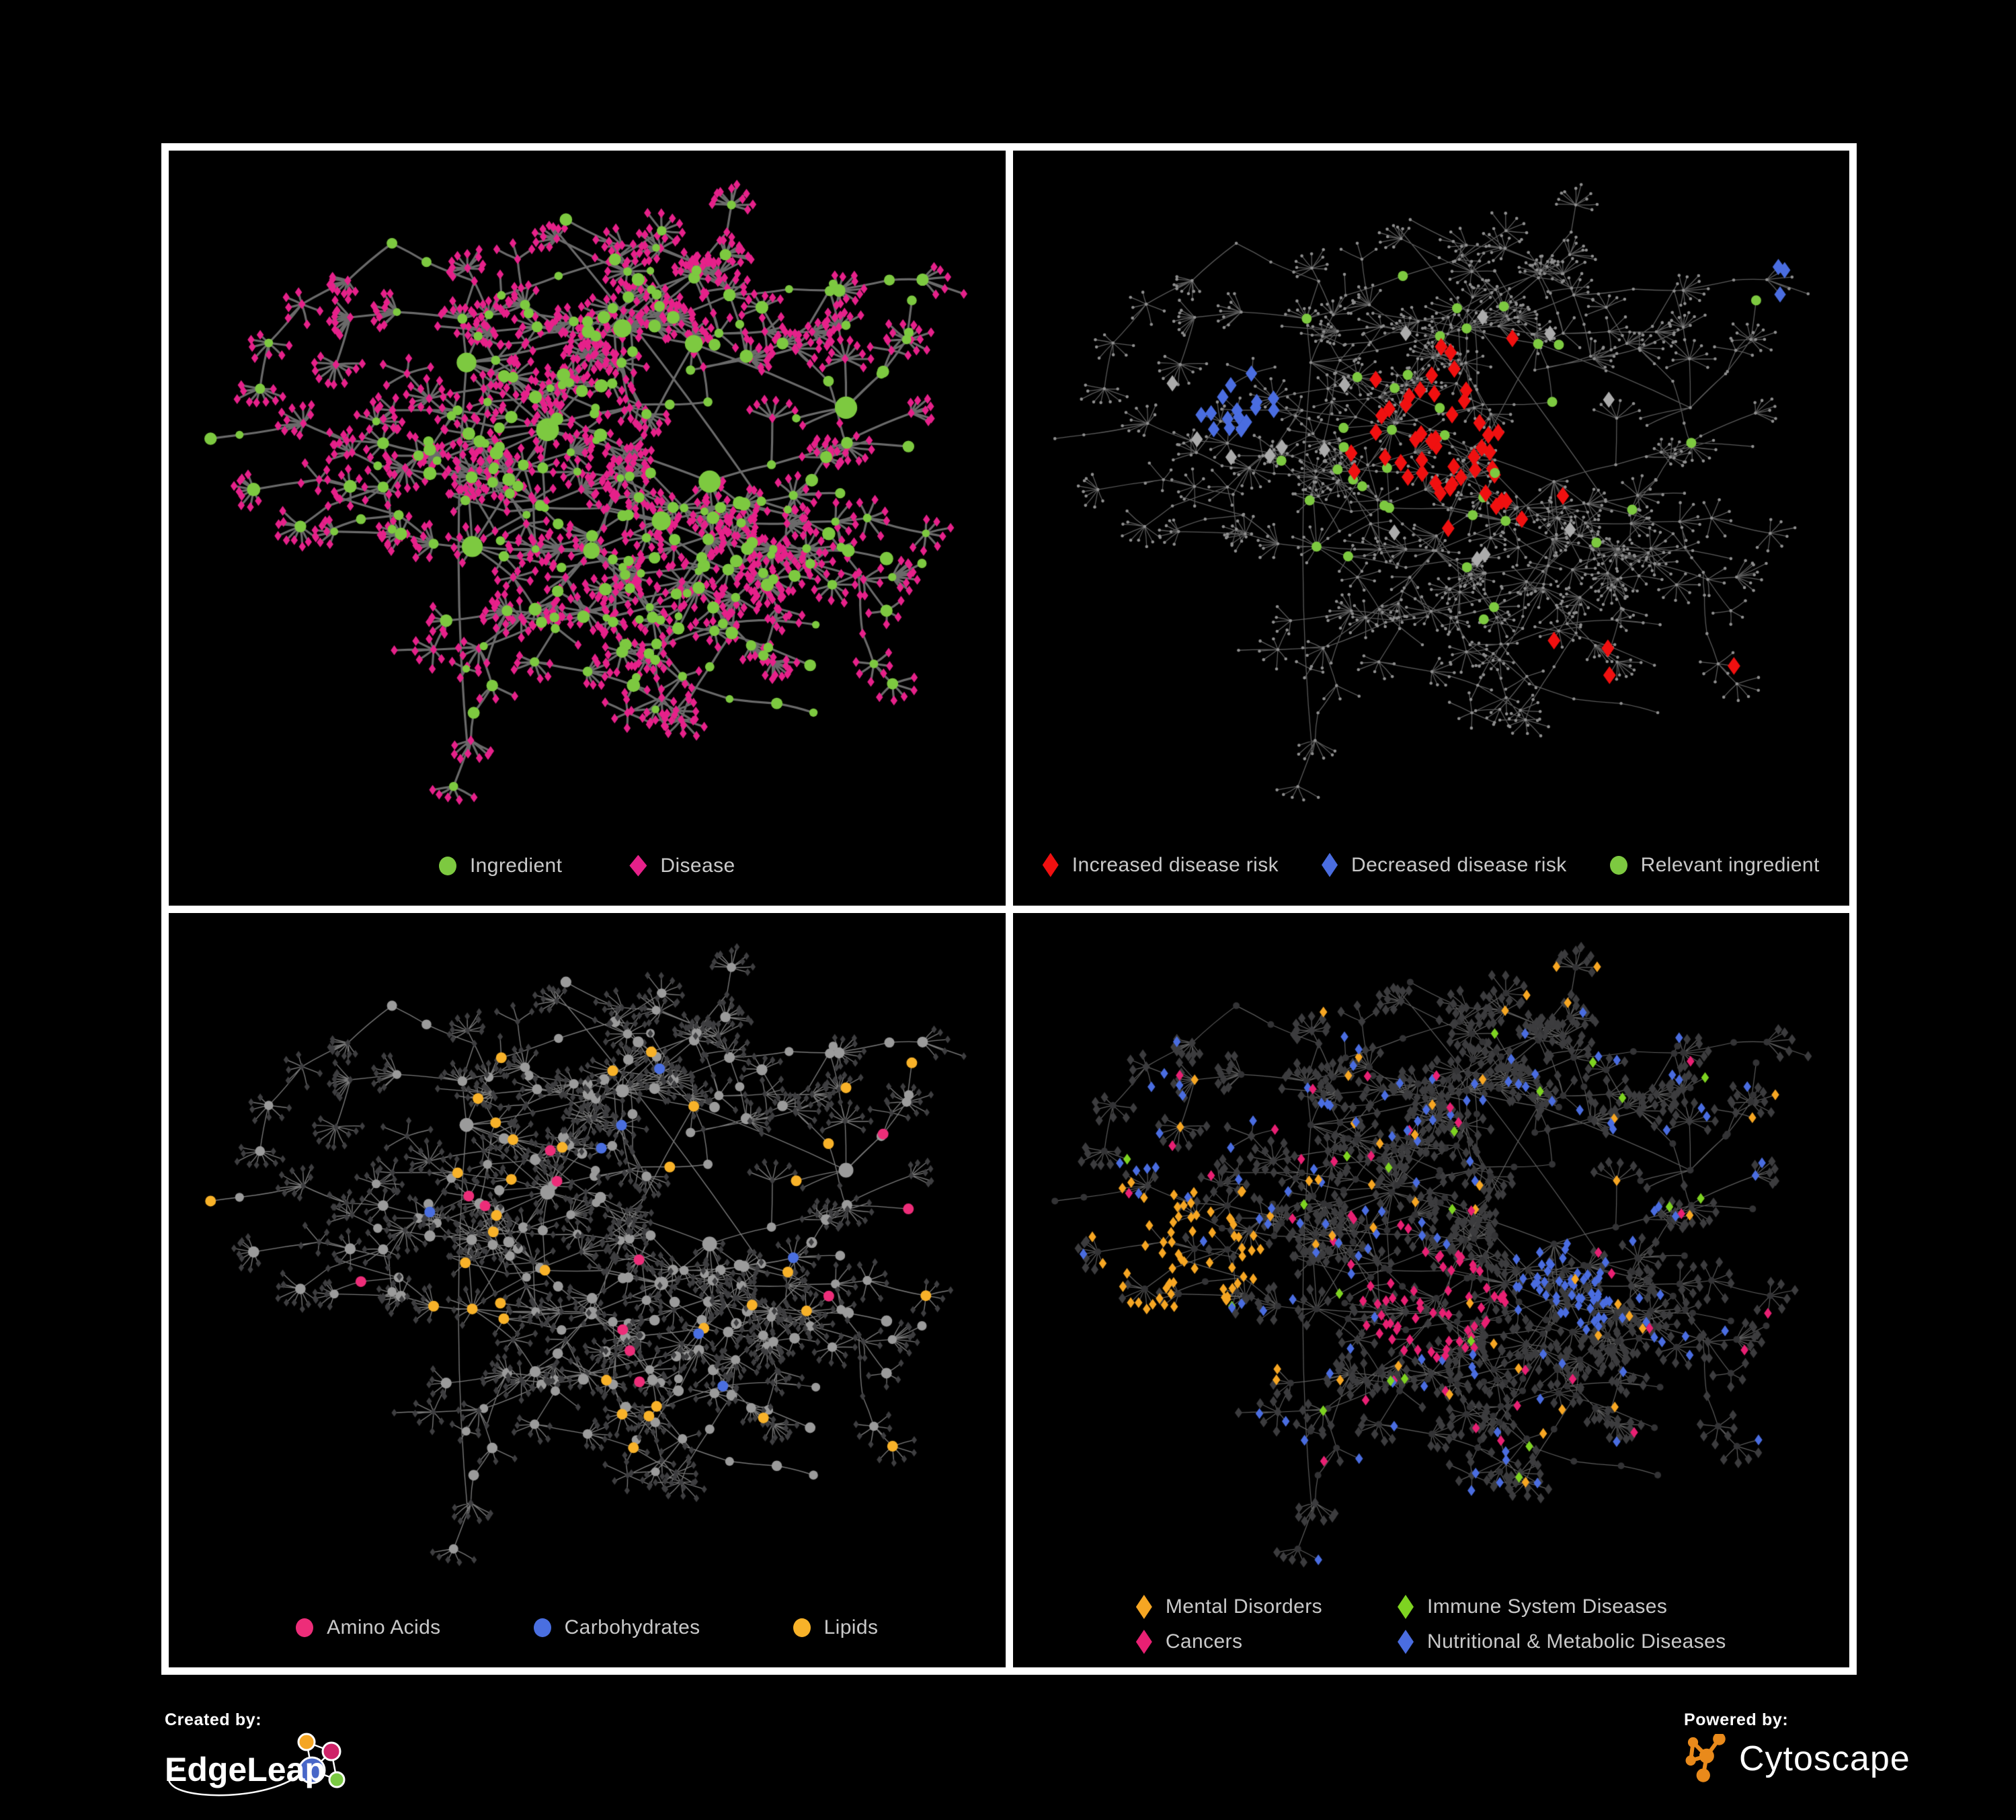  Describe the element at coordinates (235, 1780) in the screenshot. I see `edgeleap-swoosh` at that location.